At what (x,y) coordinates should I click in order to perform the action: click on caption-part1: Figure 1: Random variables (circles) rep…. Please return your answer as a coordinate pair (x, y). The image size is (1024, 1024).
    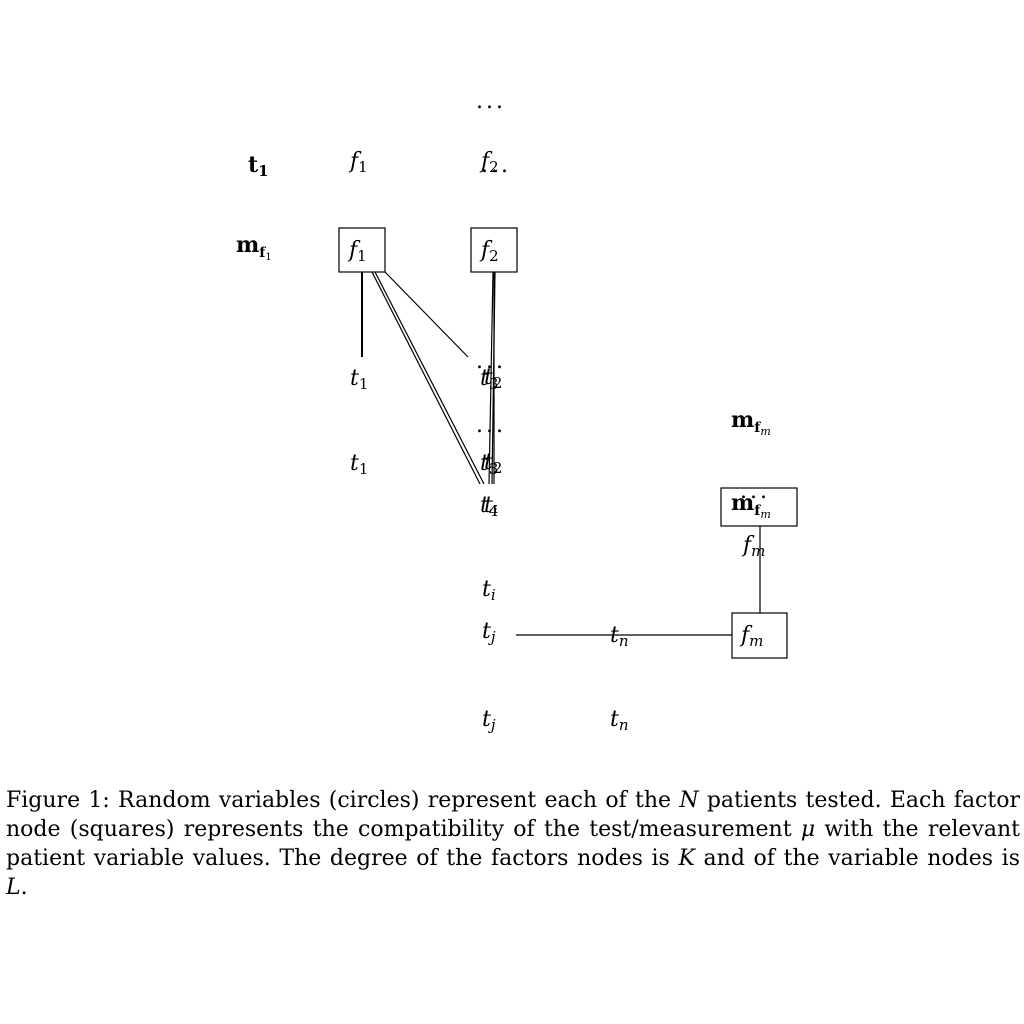
    Looking at the image, I should click on (343, 800).